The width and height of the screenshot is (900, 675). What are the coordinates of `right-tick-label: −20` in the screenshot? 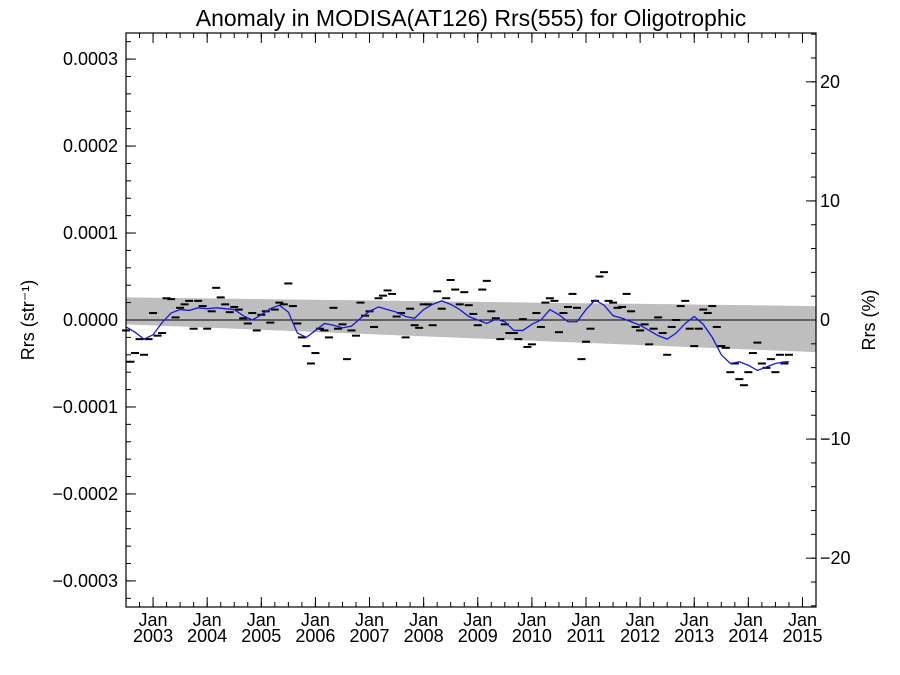 It's located at (835, 558).